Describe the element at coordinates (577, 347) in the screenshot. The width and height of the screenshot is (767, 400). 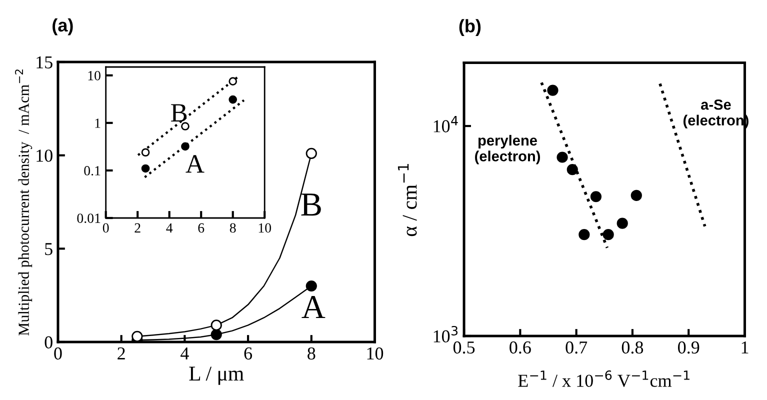
I see `x-tick-label: 0.7` at that location.